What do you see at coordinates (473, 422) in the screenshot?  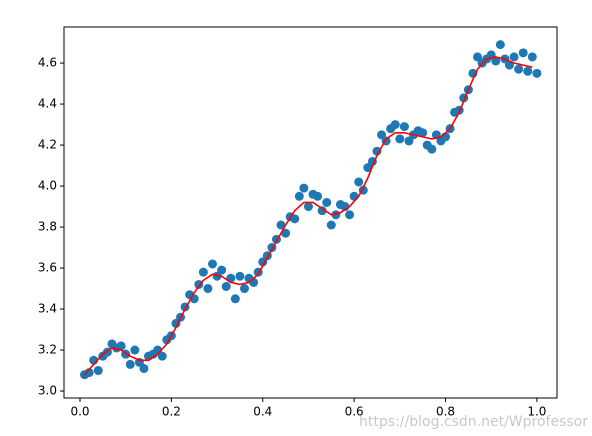 I see `watermark: https://blog.csdn.net/Wprofessor` at bounding box center [473, 422].